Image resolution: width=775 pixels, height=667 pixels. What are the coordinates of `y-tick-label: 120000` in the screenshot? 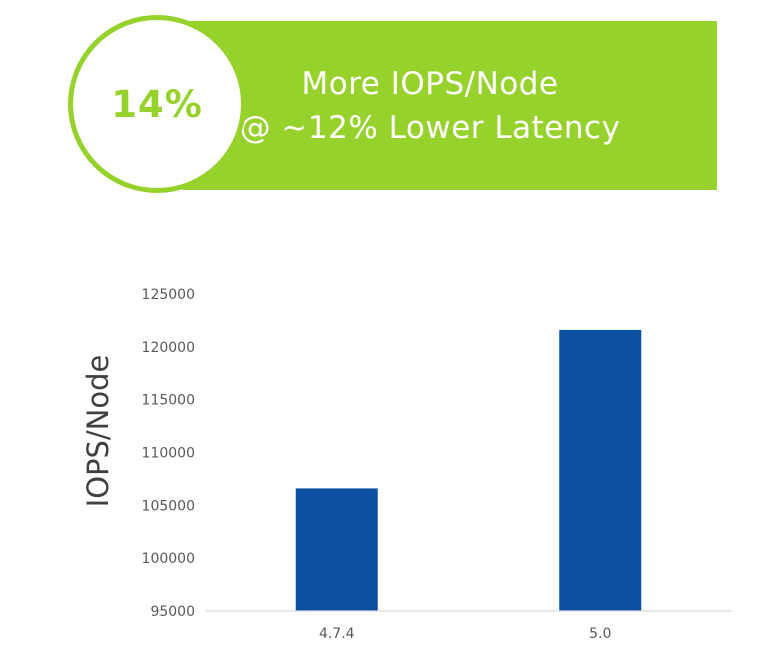 It's located at (168, 348).